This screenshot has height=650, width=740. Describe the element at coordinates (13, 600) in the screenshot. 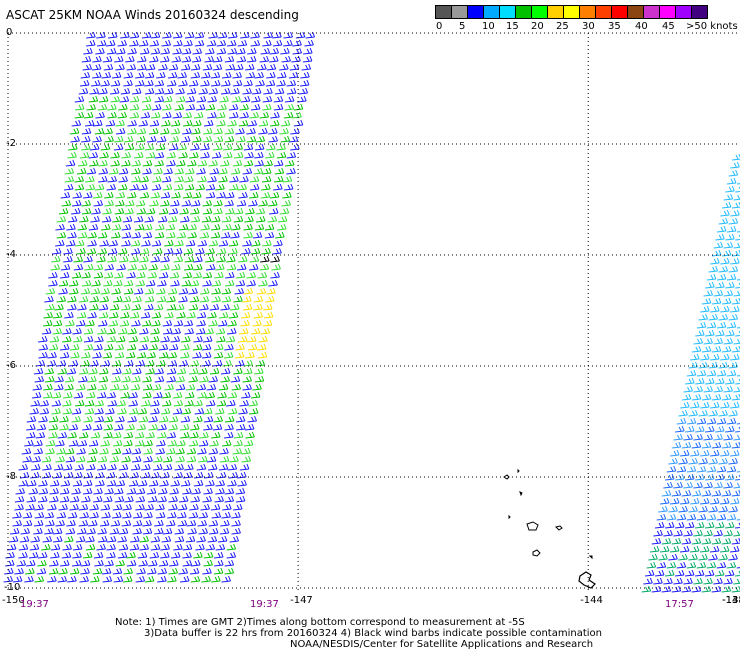

I see `longitude-label: -150` at that location.